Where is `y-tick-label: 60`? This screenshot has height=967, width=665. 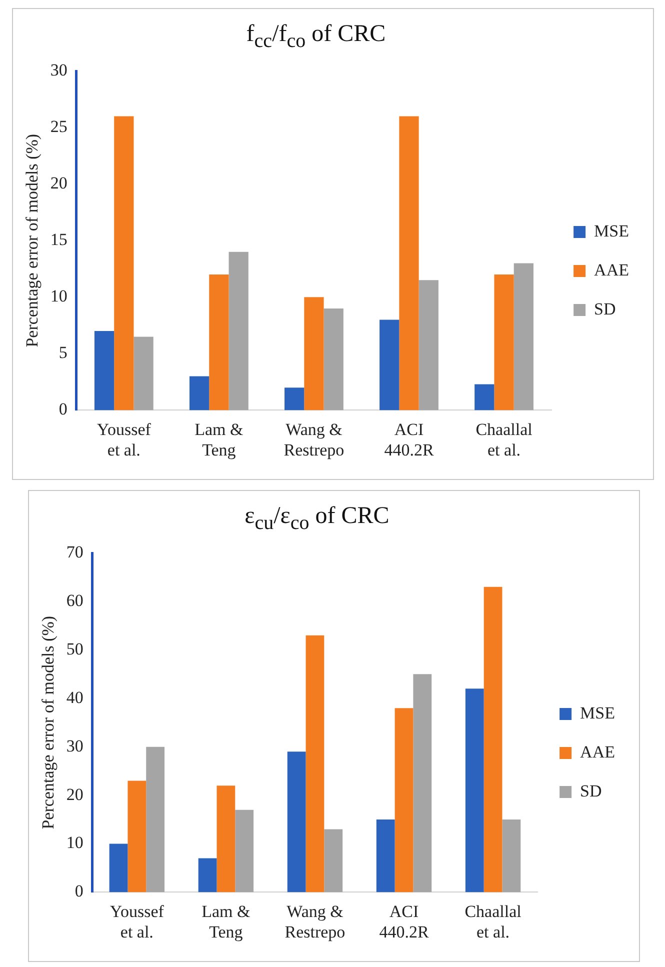
y-tick-label: 60 is located at coordinates (75, 600).